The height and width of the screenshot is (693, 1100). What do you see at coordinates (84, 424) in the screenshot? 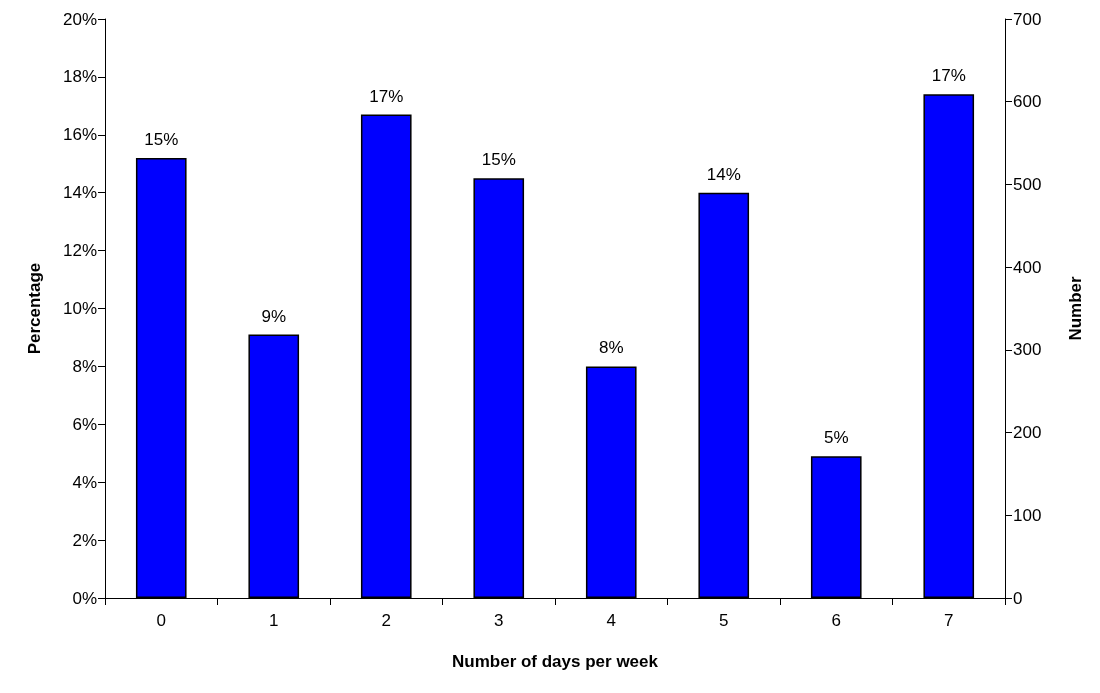
I see `y-tick-label: 6%` at bounding box center [84, 424].